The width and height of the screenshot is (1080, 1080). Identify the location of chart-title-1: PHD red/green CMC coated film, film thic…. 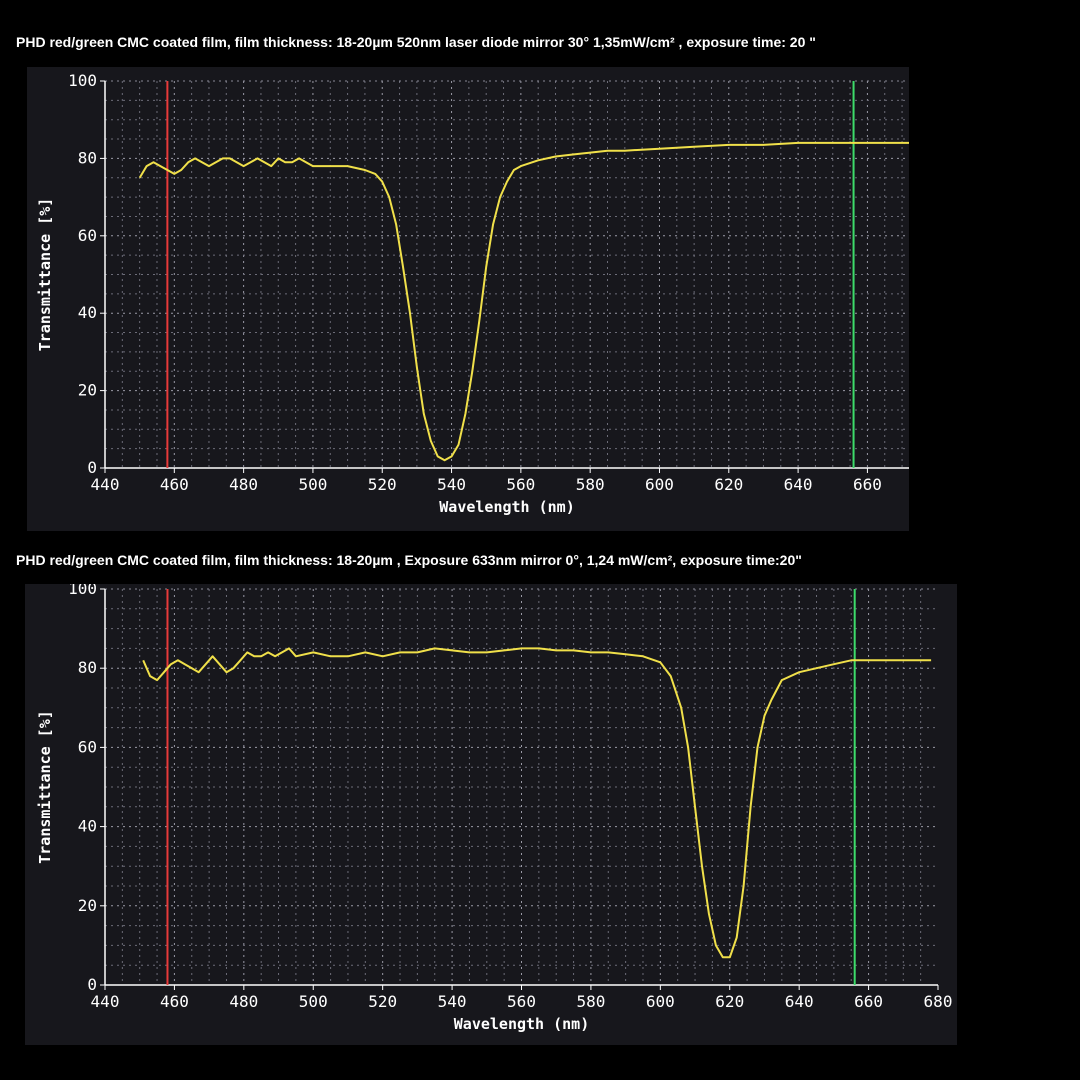
(416, 42).